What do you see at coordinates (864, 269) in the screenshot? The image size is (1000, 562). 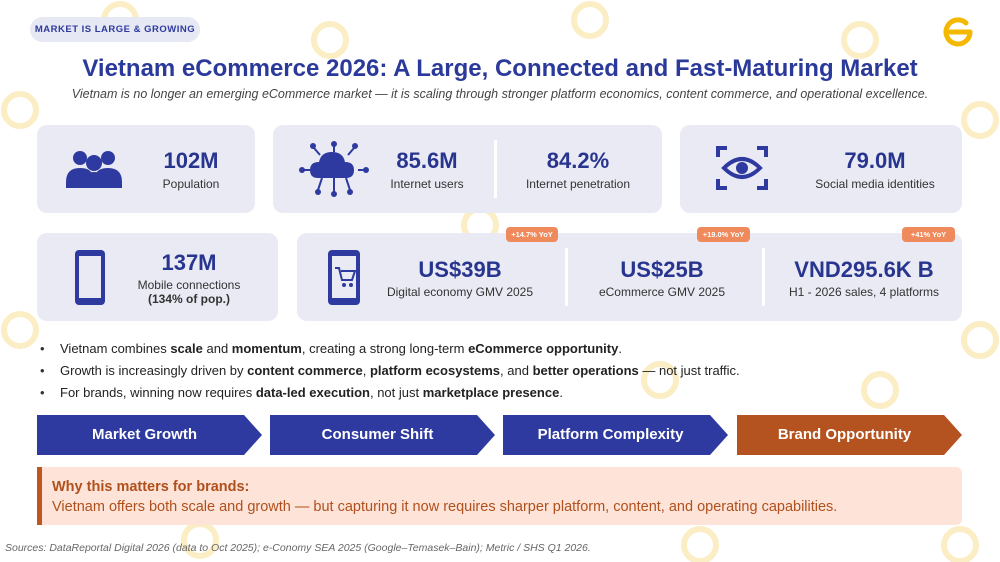 I see `metric-value: VND295.6K B` at bounding box center [864, 269].